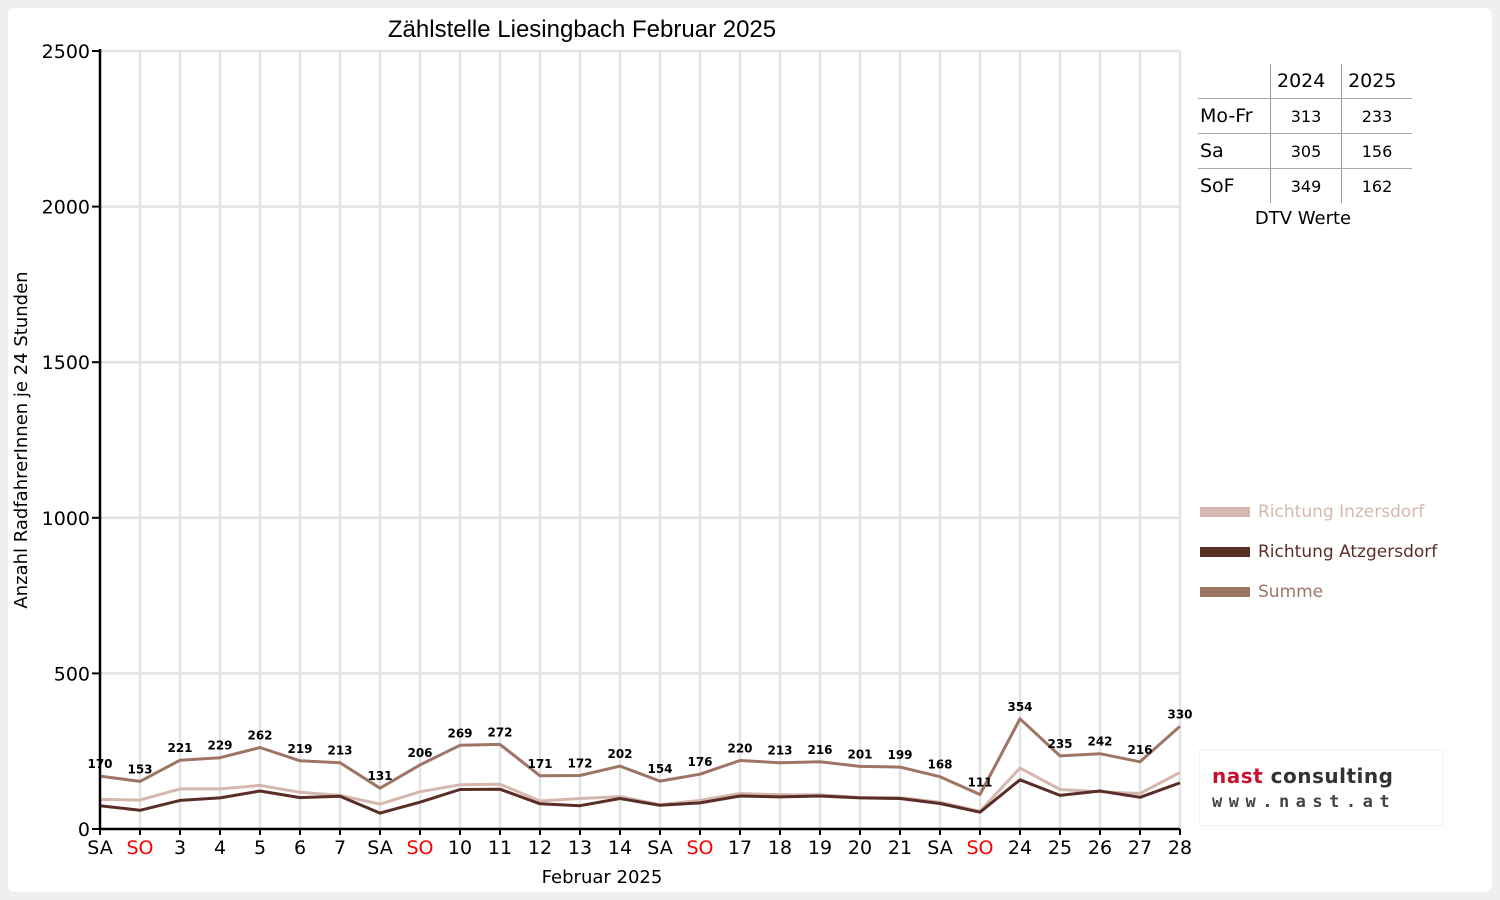  What do you see at coordinates (899, 755) in the screenshot?
I see `data-label: 199` at bounding box center [899, 755].